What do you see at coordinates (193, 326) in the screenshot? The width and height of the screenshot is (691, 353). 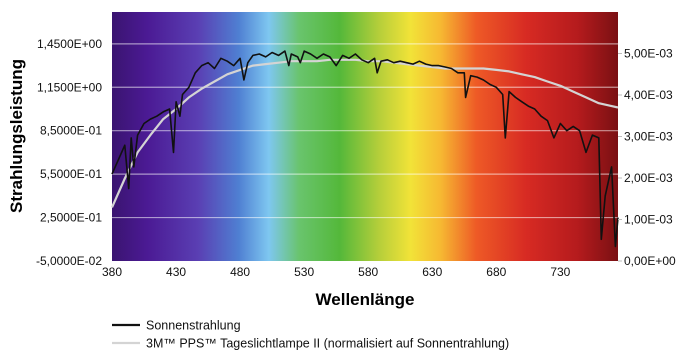 I see `legend-label-sonnenstrahlung: Sonnenstrahlung` at bounding box center [193, 326].